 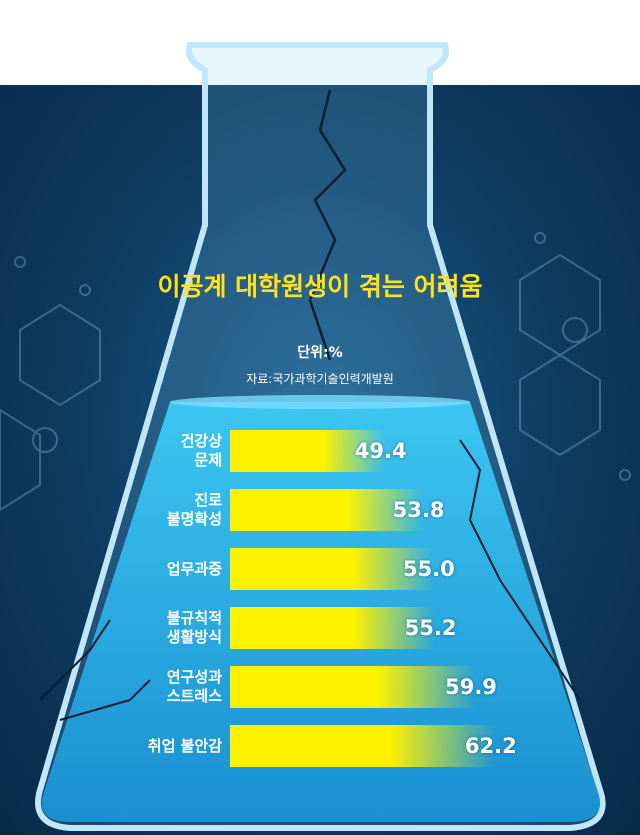 What do you see at coordinates (194, 686) in the screenshot?
I see `category-label: 연구성과 스트레스` at bounding box center [194, 686].